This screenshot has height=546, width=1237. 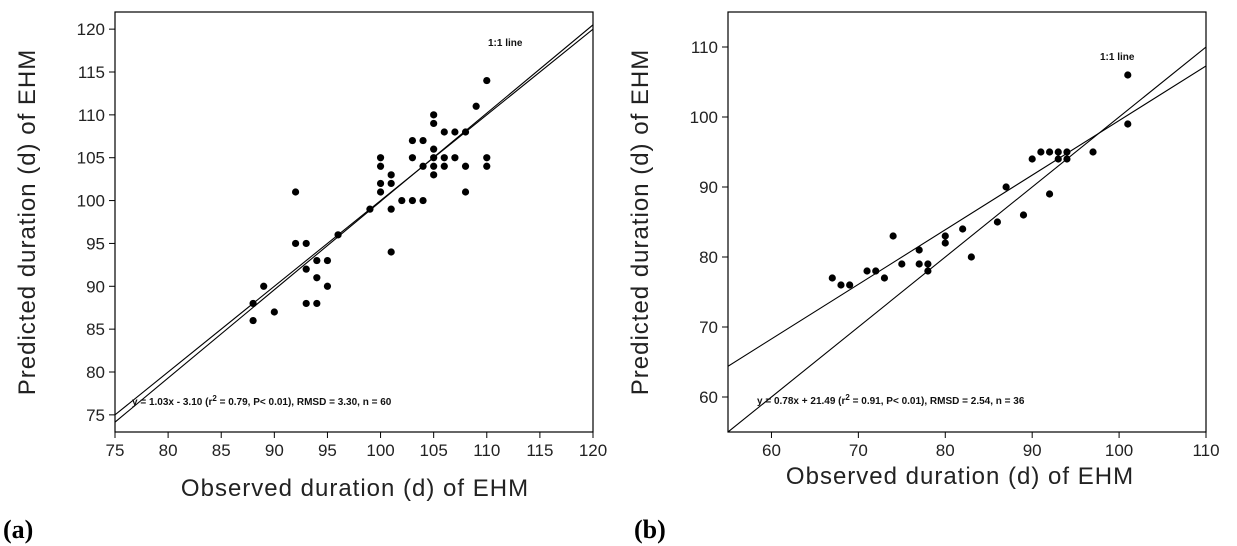 What do you see at coordinates (704, 47) in the screenshot?
I see `y-tick-label: 110` at bounding box center [704, 47].